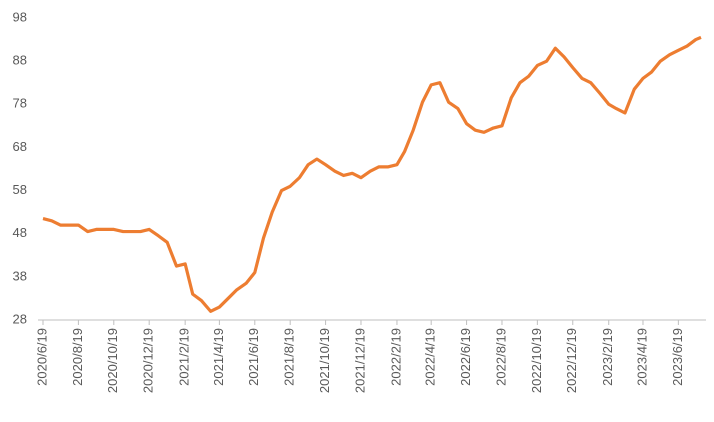  Describe the element at coordinates (359, 360) in the screenshot. I see `x-tick-label: 2021/12/19` at that location.